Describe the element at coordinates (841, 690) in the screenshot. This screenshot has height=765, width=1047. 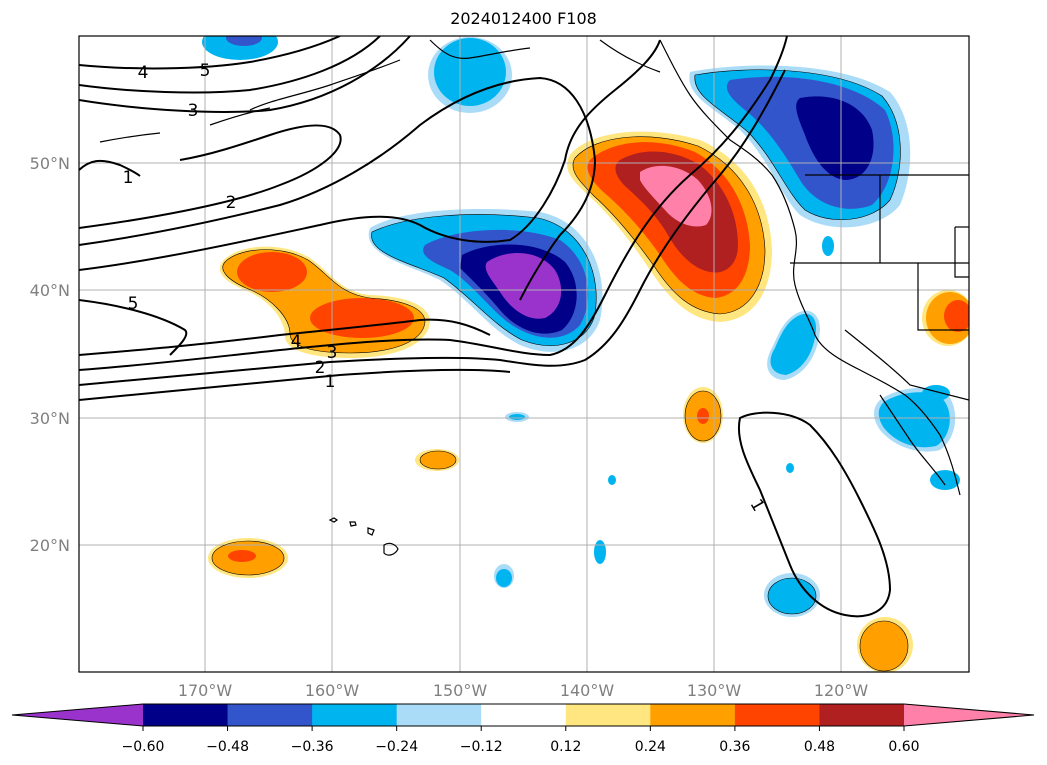
I see `lon-label-120w: 120°W` at that location.